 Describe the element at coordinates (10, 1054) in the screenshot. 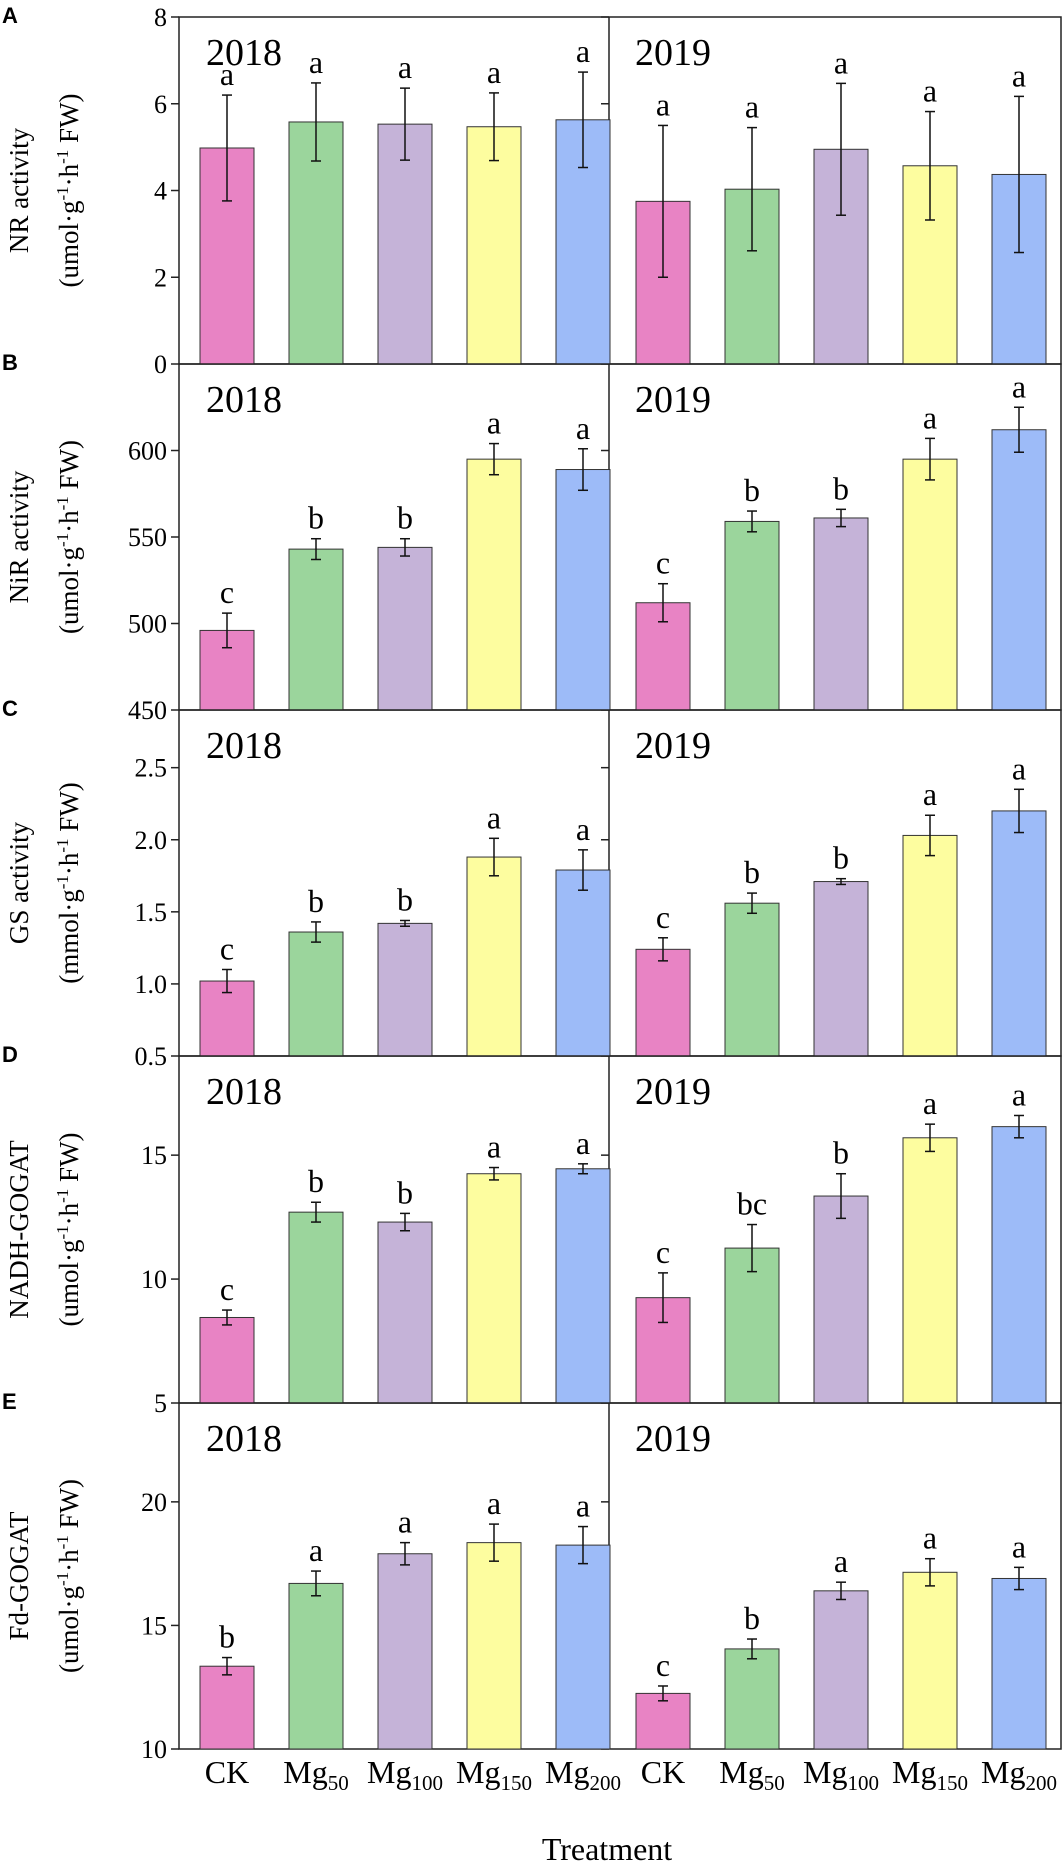

I see `panel-d-label: D` at that location.